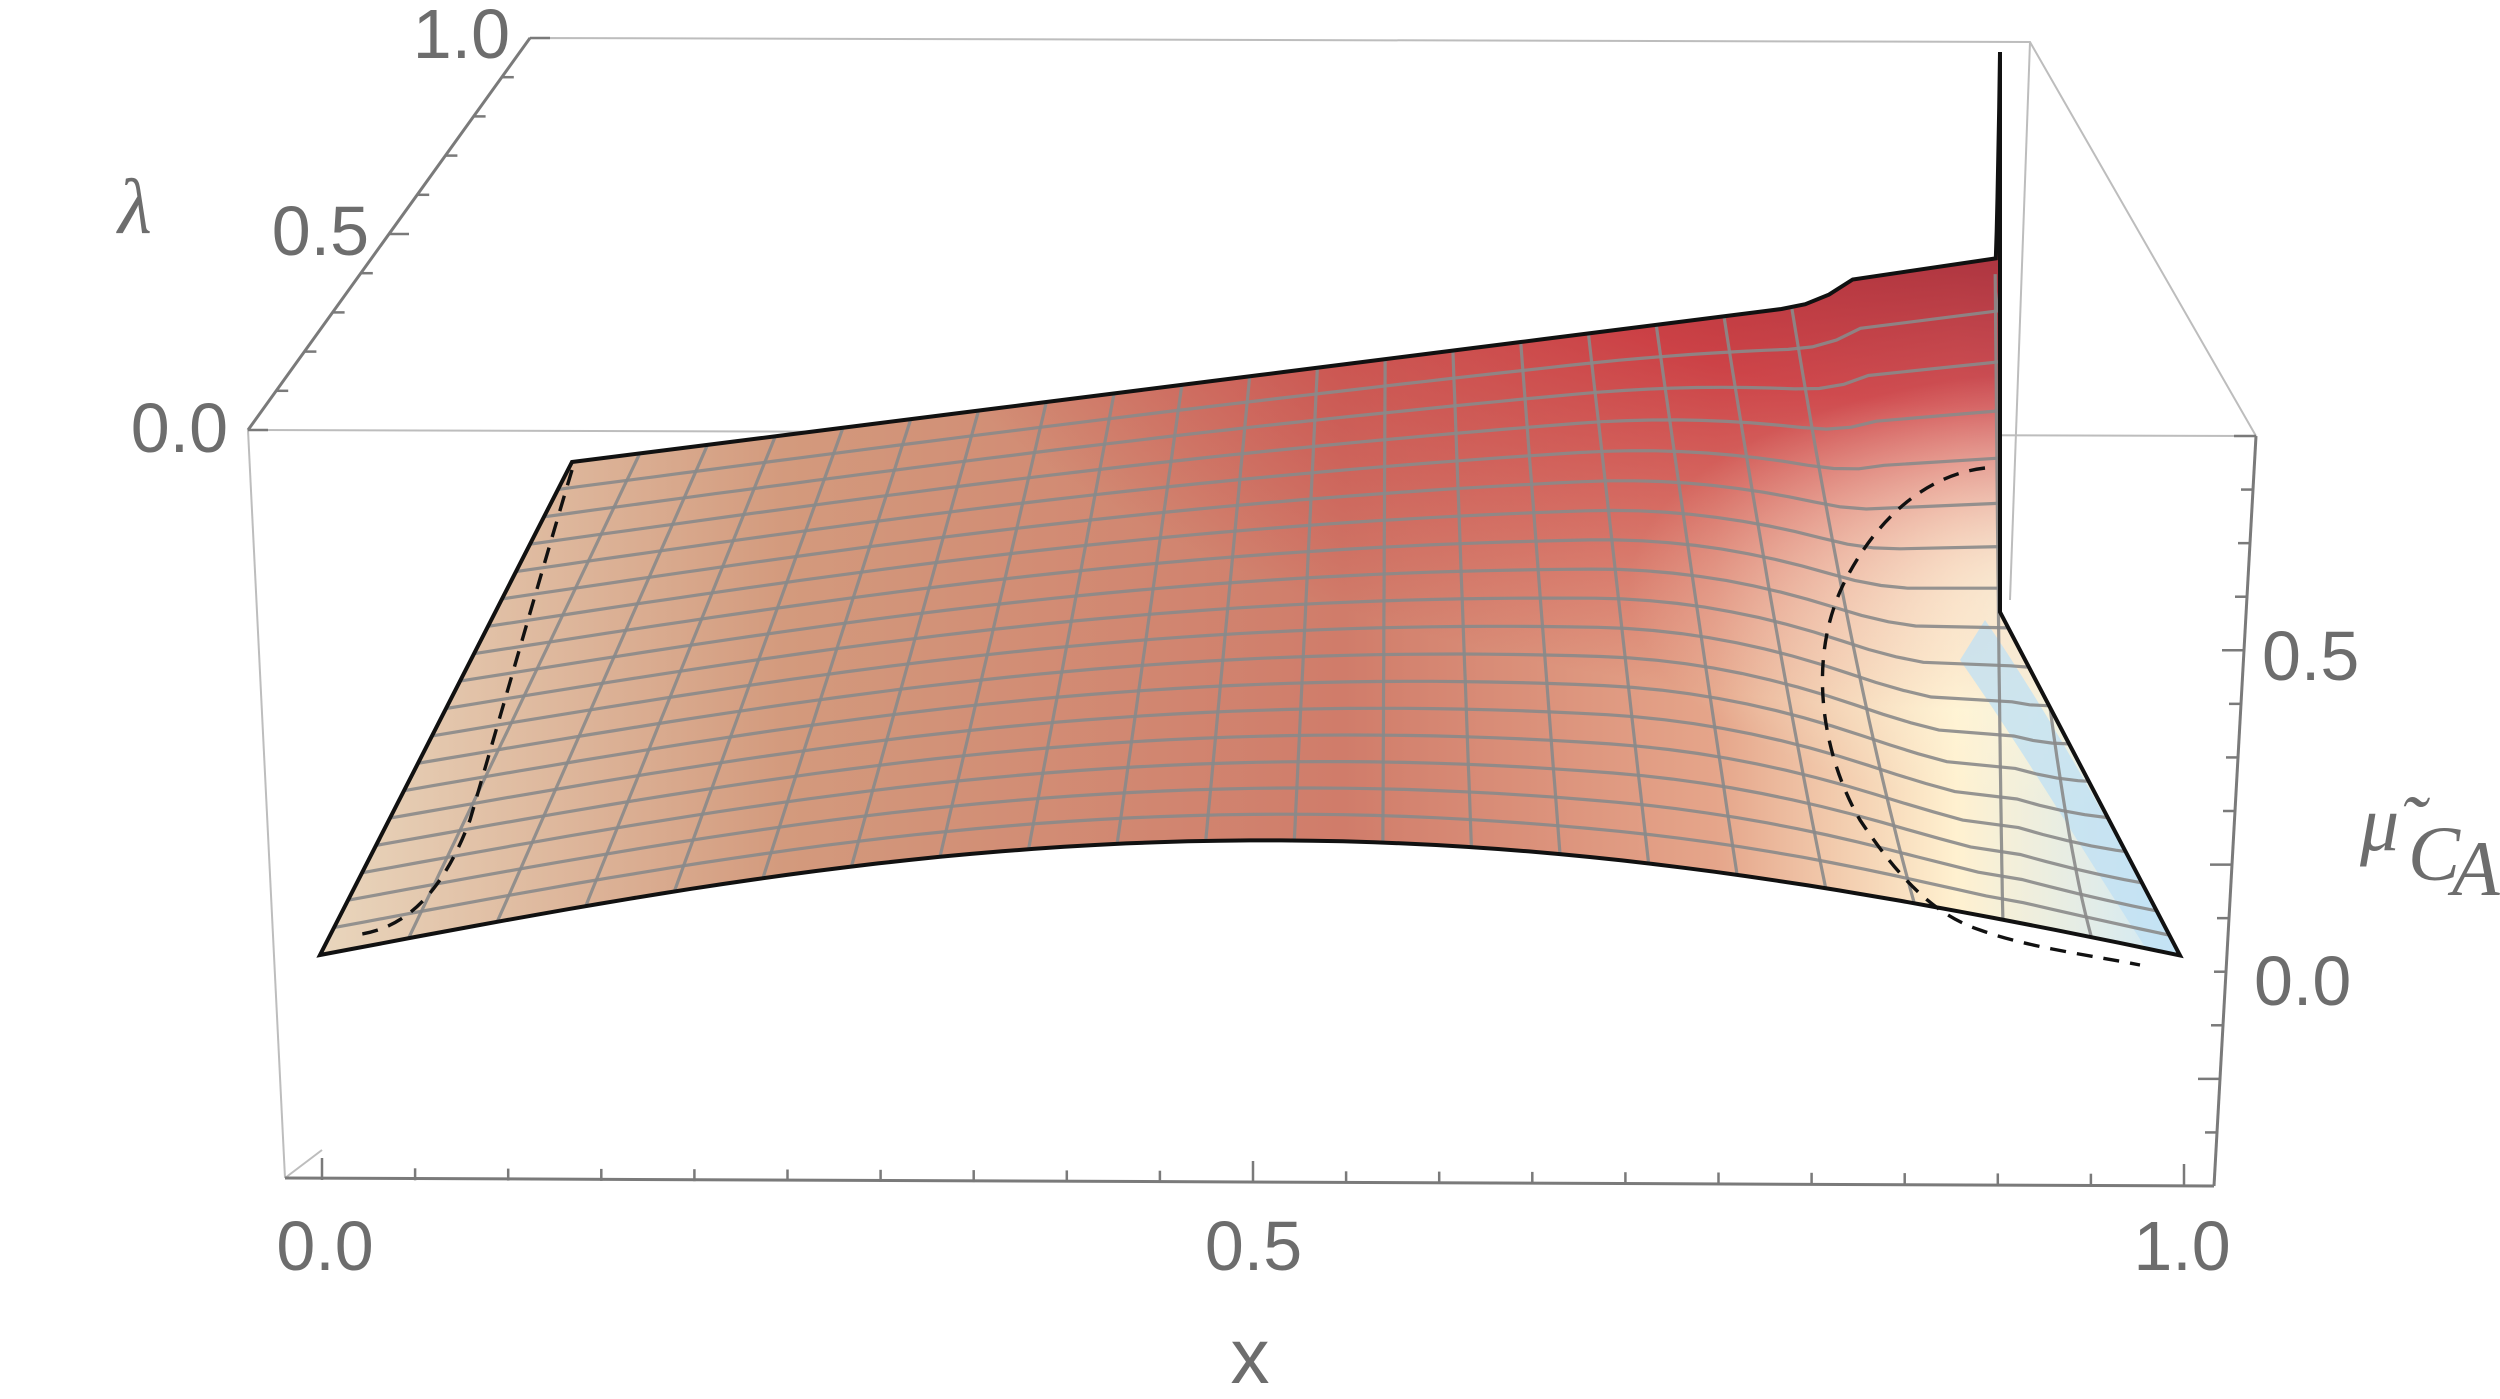 The height and width of the screenshot is (1399, 2500). I want to click on surface-blue-shading, so click(2070, 788).